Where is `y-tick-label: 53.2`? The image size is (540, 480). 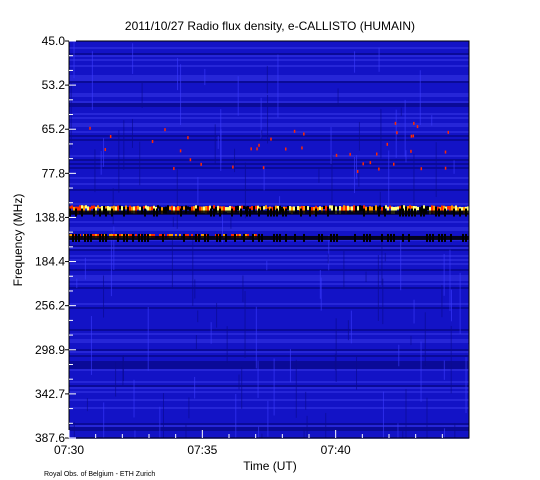
y-tick-label: 53.2 is located at coordinates (54, 85).